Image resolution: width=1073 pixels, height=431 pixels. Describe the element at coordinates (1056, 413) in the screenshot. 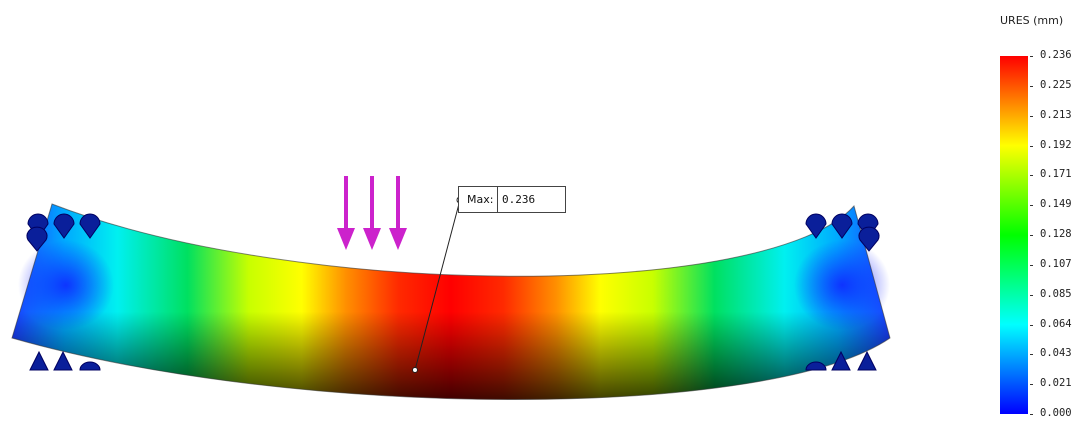

I see `legend-tick-label: 0.000` at that location.